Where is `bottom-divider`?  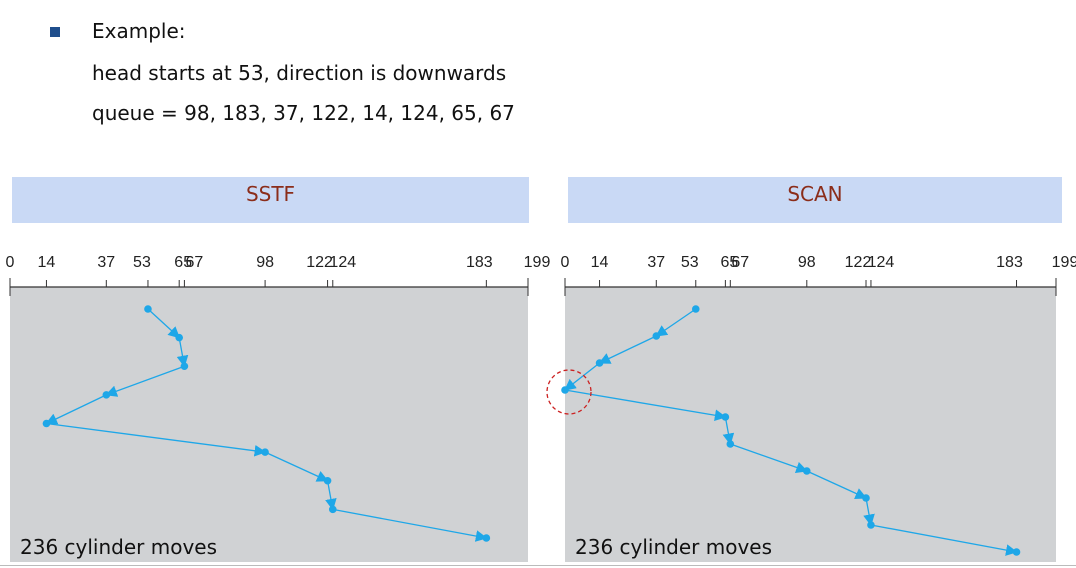 bottom-divider is located at coordinates (538, 565).